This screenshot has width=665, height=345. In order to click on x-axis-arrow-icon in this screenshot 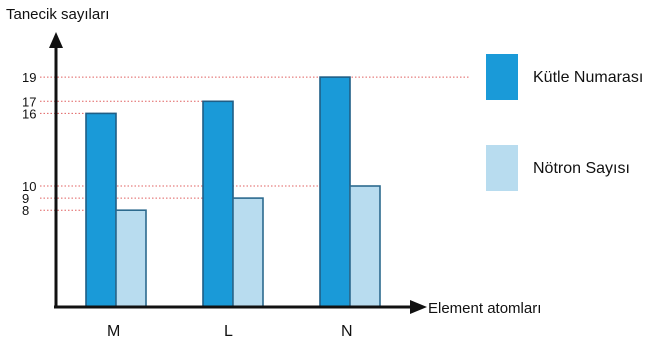, I will do `click(418, 307)`.